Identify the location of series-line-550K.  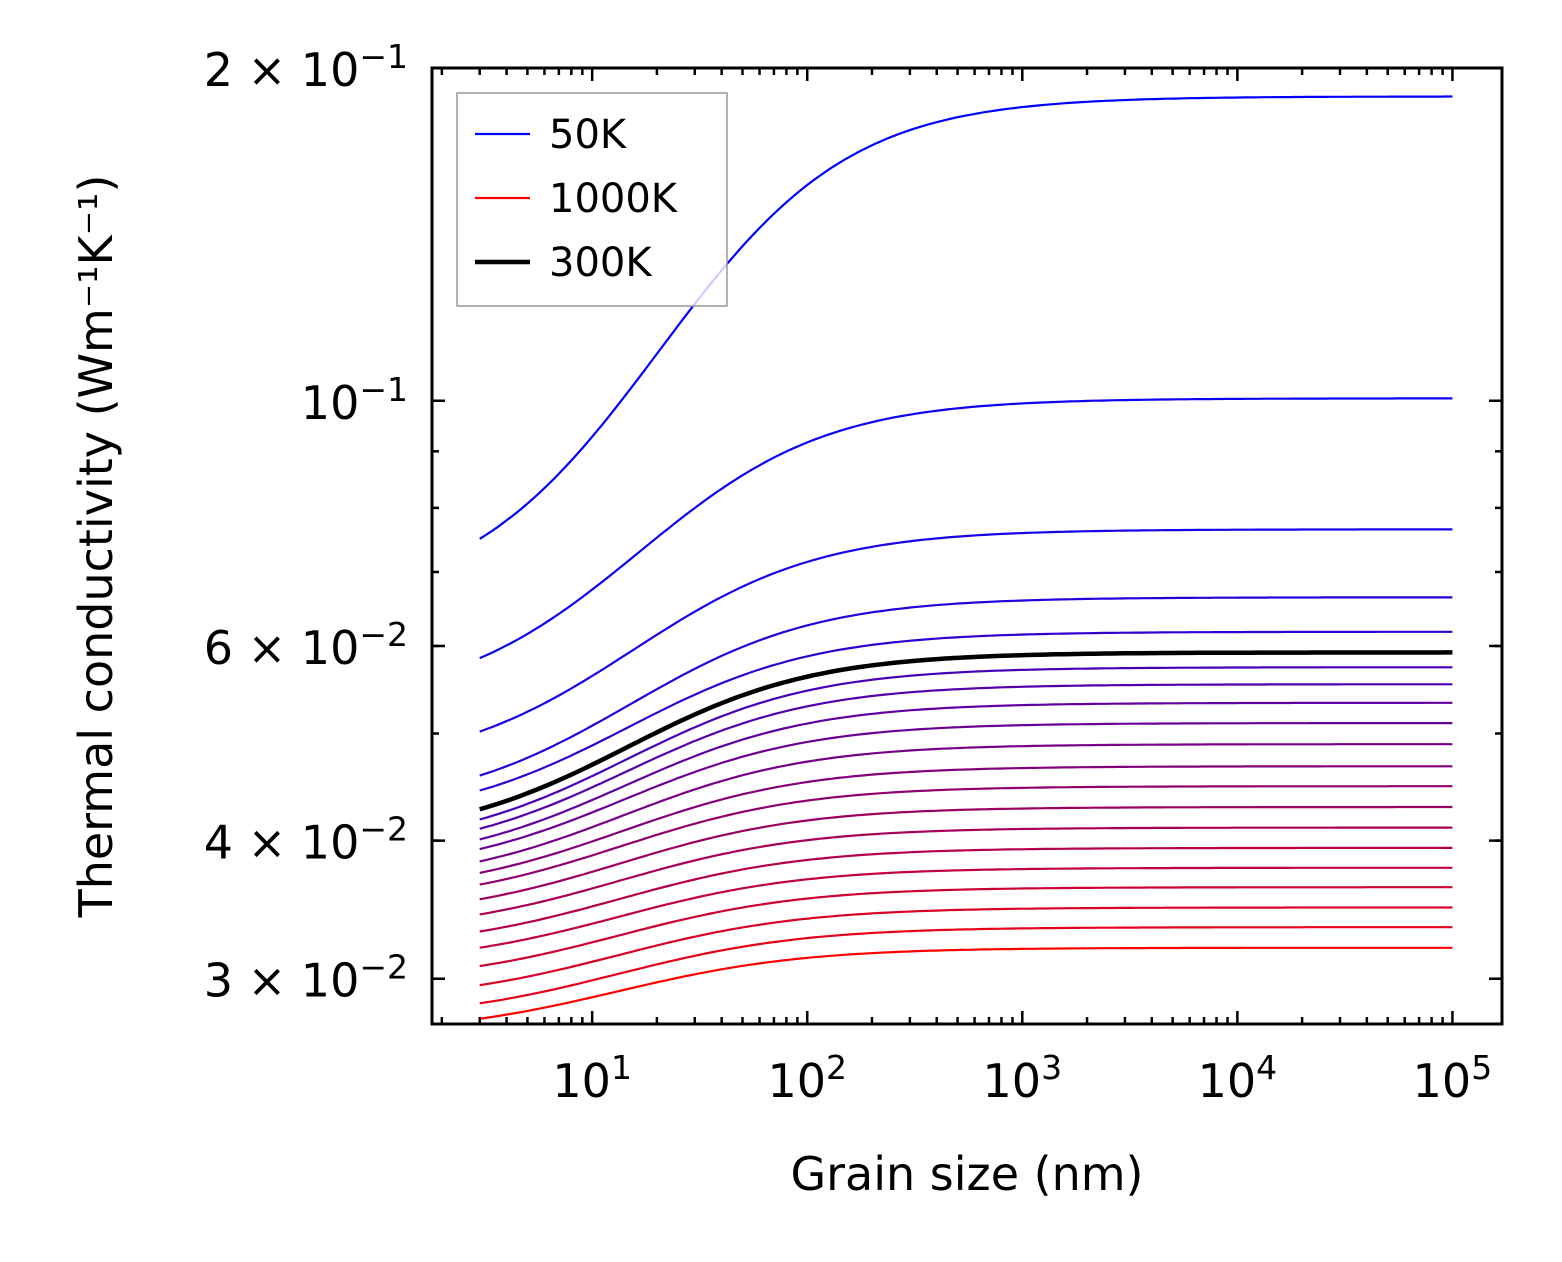
(966, 803).